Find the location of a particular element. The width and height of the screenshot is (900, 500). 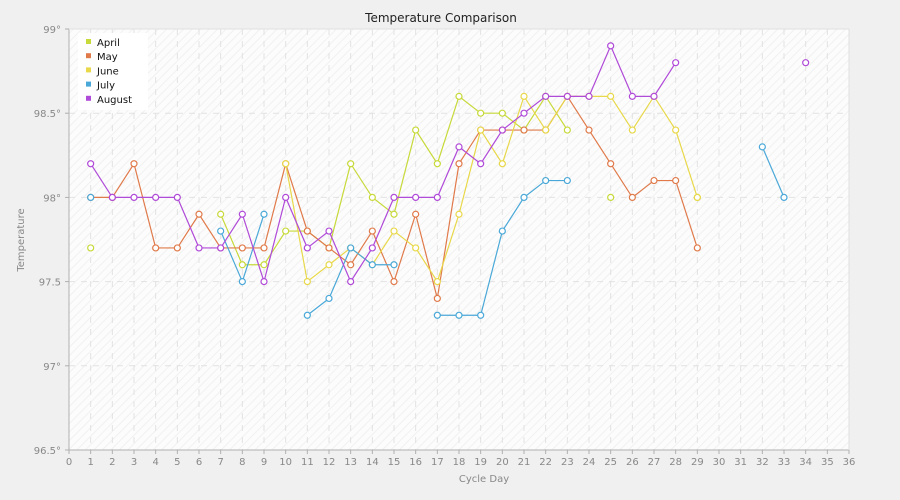

legend-label: June is located at coordinates (107, 71).